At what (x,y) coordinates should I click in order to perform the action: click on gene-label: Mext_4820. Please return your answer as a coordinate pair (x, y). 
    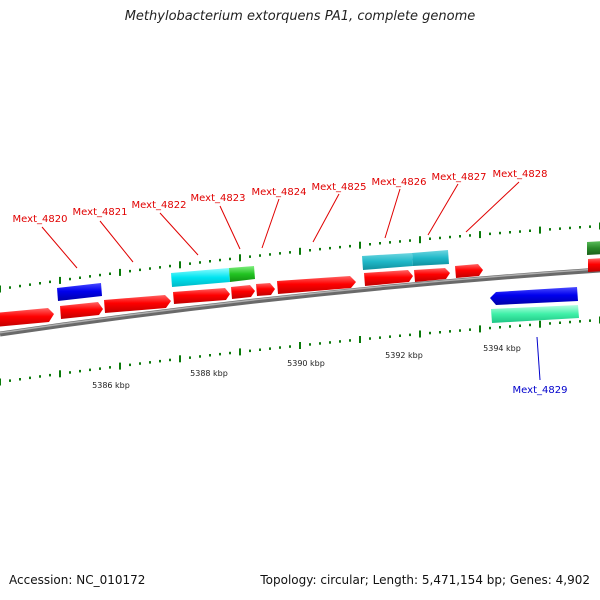
    Looking at the image, I should click on (40, 219).